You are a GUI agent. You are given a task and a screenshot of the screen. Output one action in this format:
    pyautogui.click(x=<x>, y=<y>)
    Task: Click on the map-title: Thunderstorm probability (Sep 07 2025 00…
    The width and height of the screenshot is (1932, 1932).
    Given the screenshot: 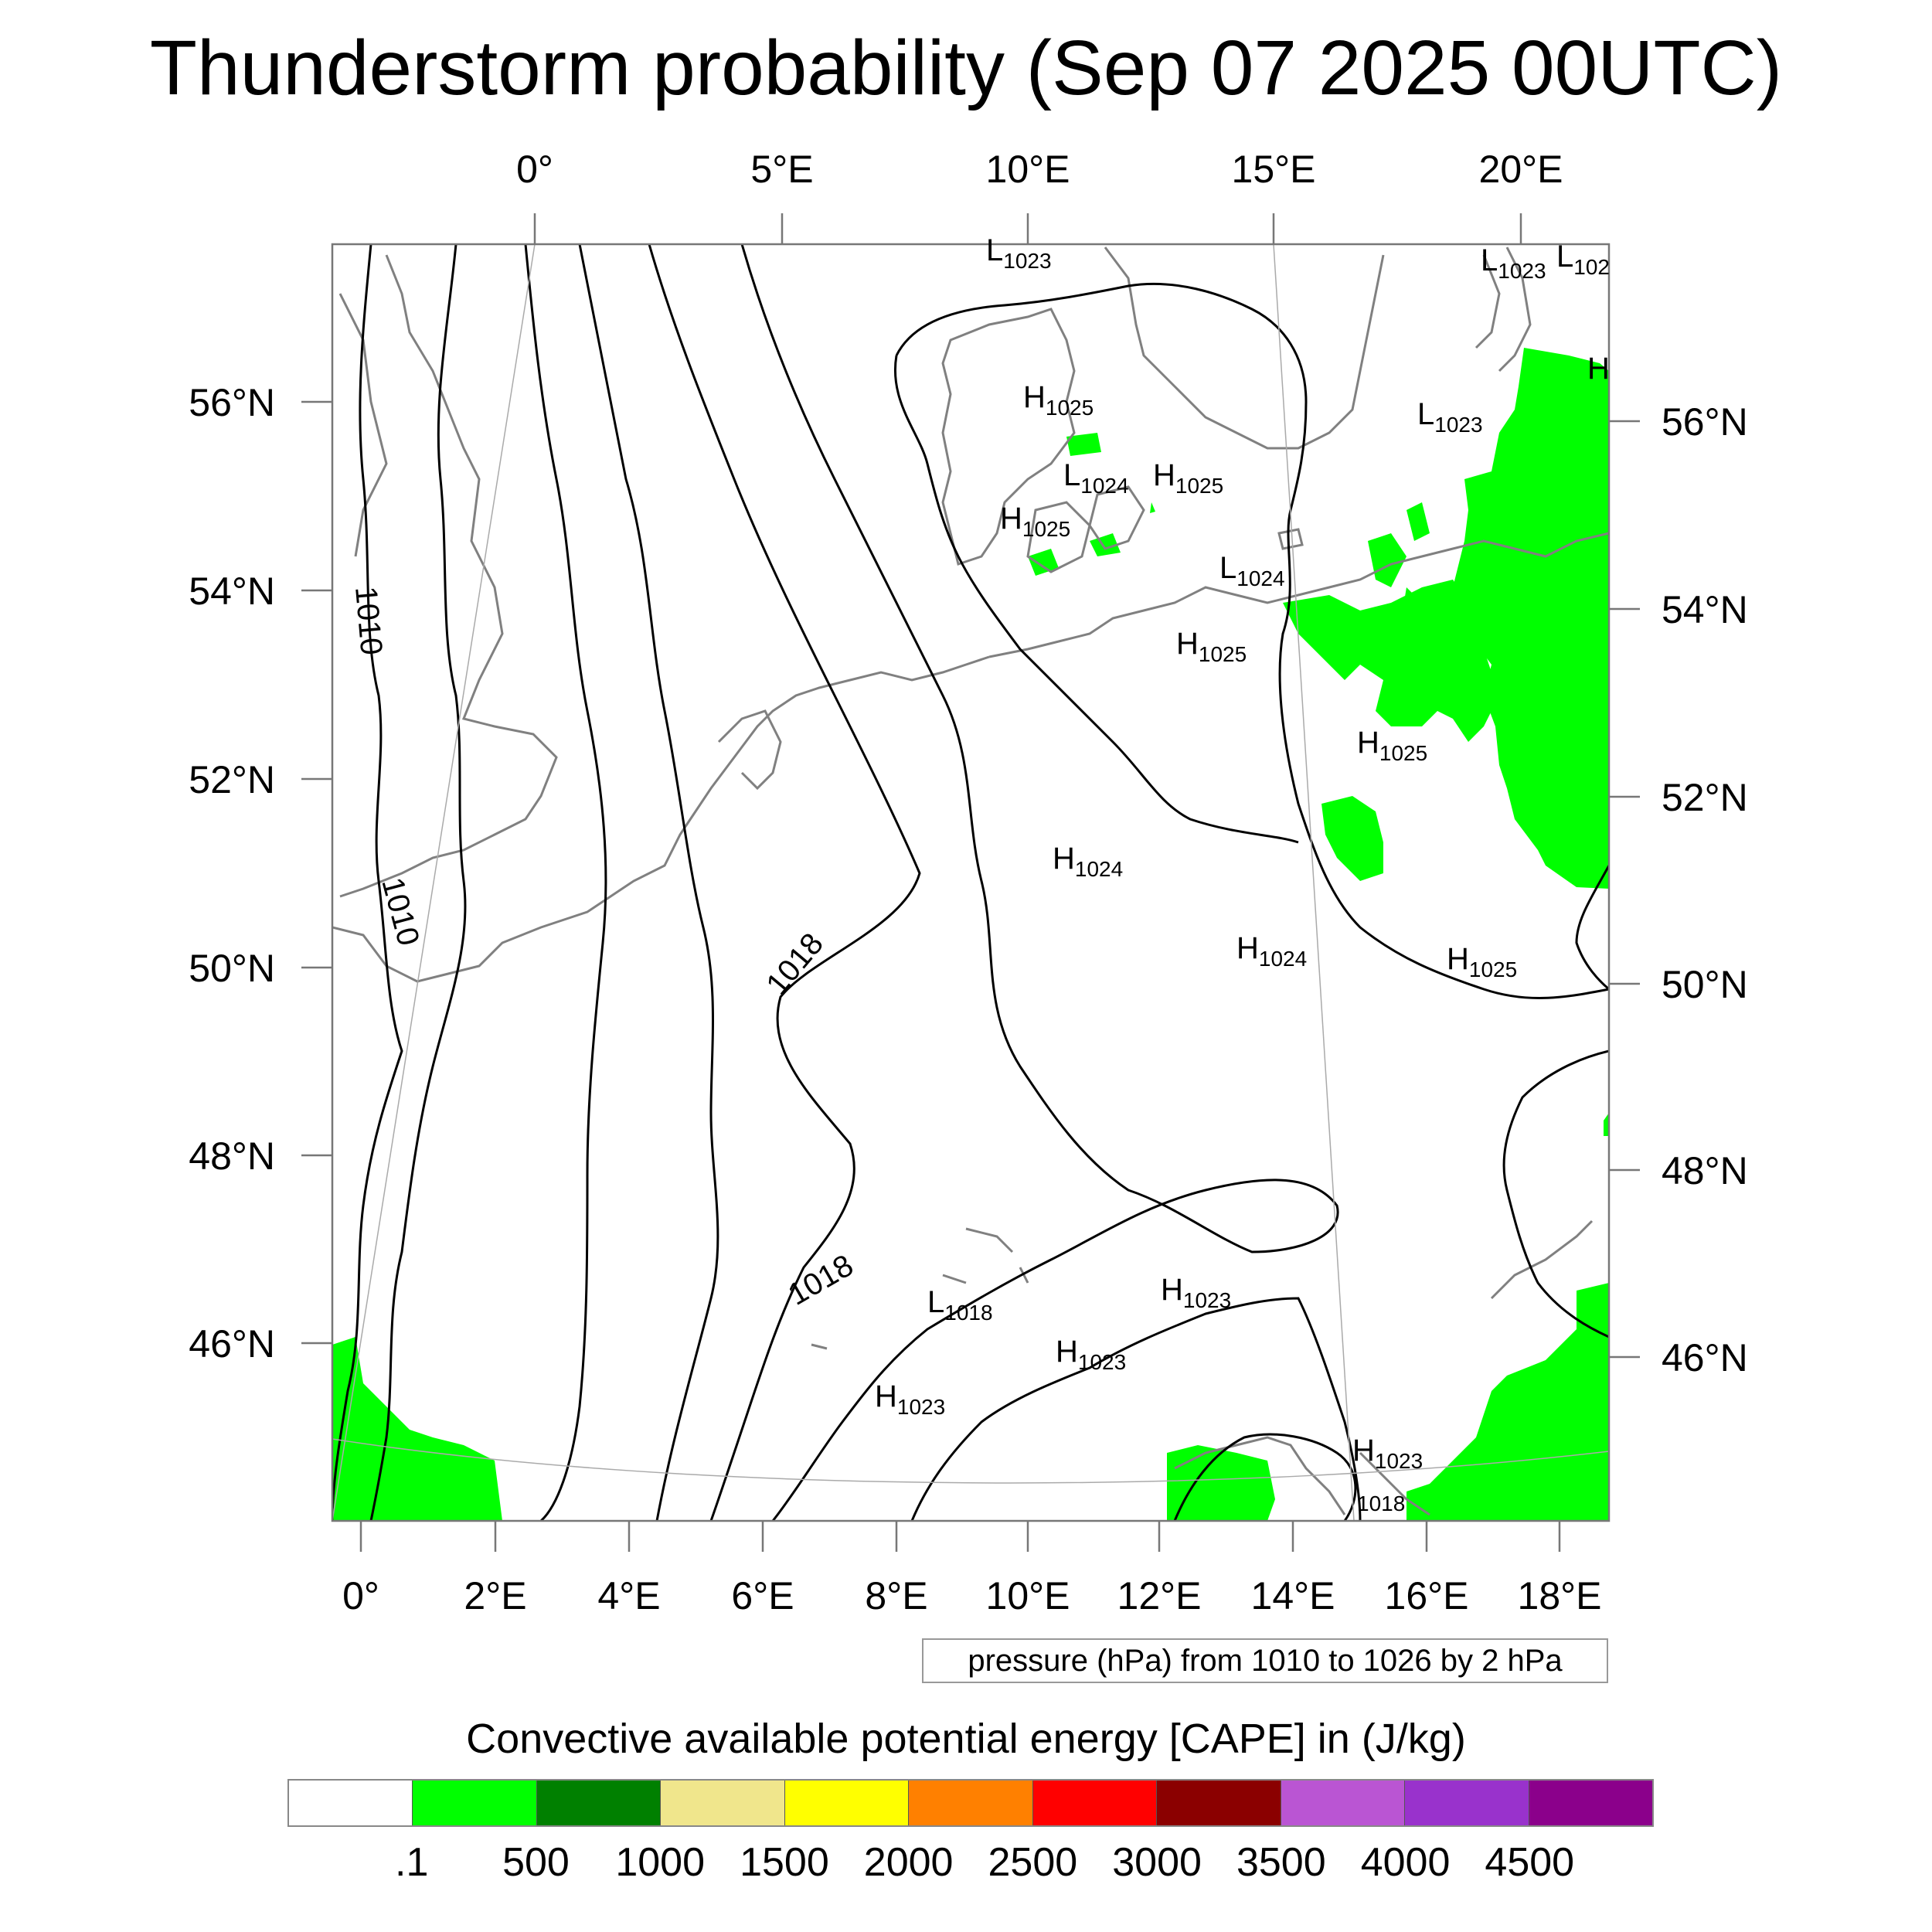 What is the action you would take?
    pyautogui.click(x=966, y=68)
    